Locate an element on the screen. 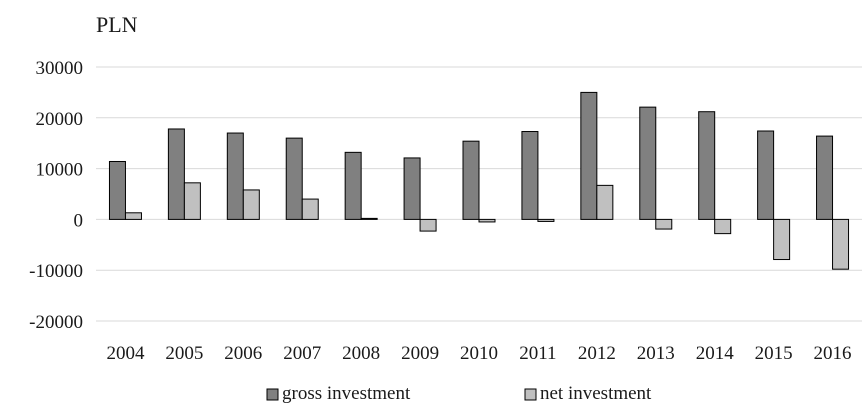 This screenshot has width=862, height=408. bar-net-2004 is located at coordinates (133, 216).